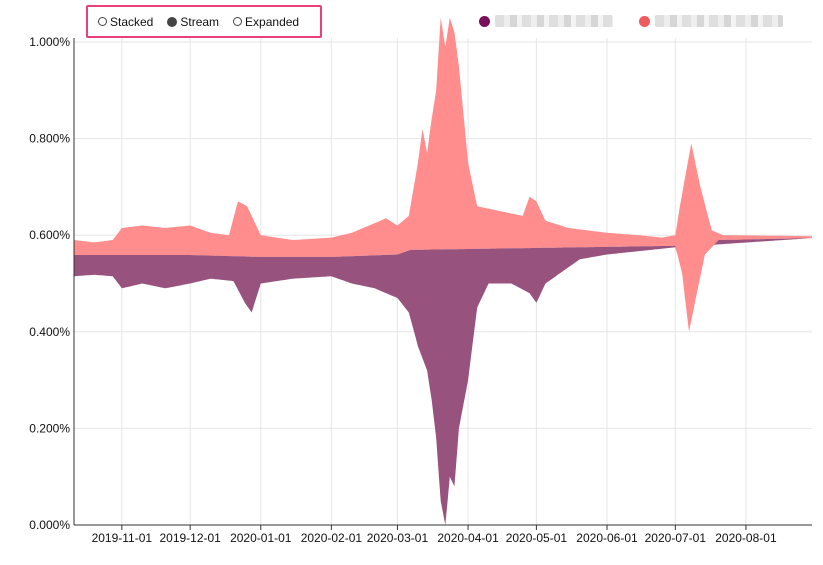 This screenshot has height=565, width=823. I want to click on y-tick-label: 1.000%, so click(49, 42).